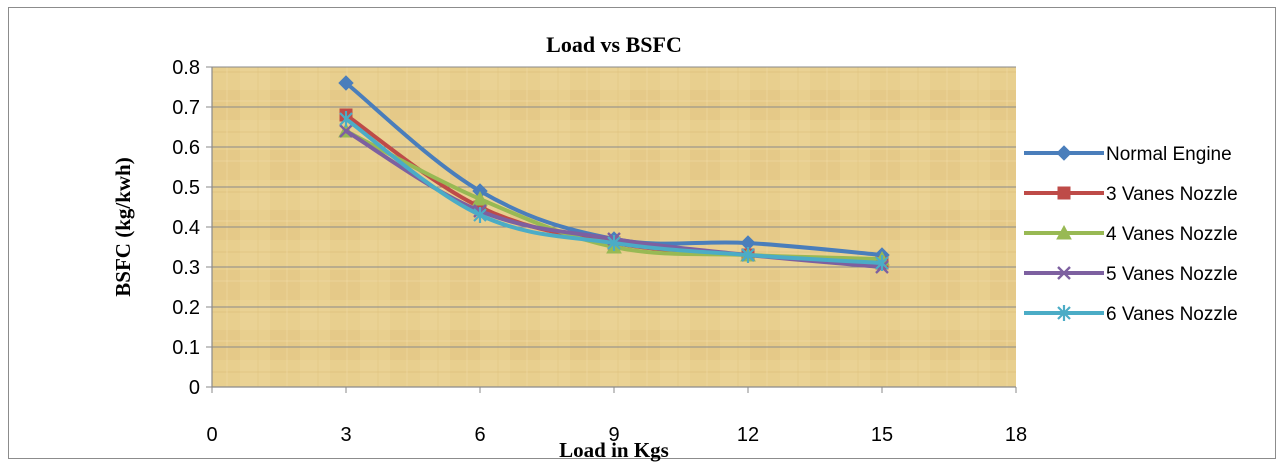 Image resolution: width=1284 pixels, height=466 pixels. I want to click on y-axis-title: BSFC (kg/kwh), so click(123, 226).